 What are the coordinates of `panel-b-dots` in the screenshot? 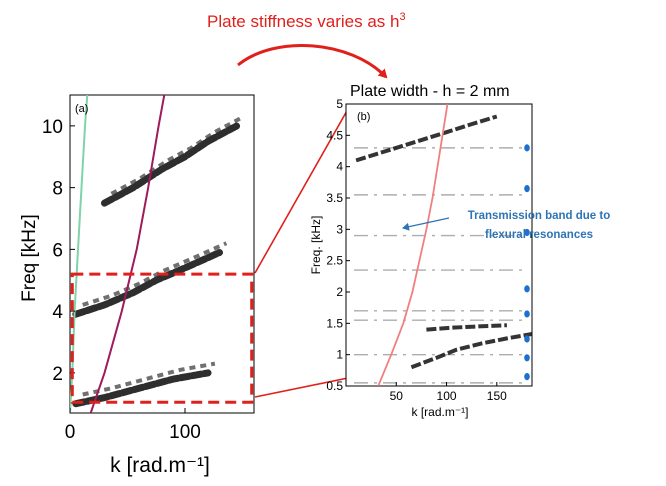 It's located at (527, 262).